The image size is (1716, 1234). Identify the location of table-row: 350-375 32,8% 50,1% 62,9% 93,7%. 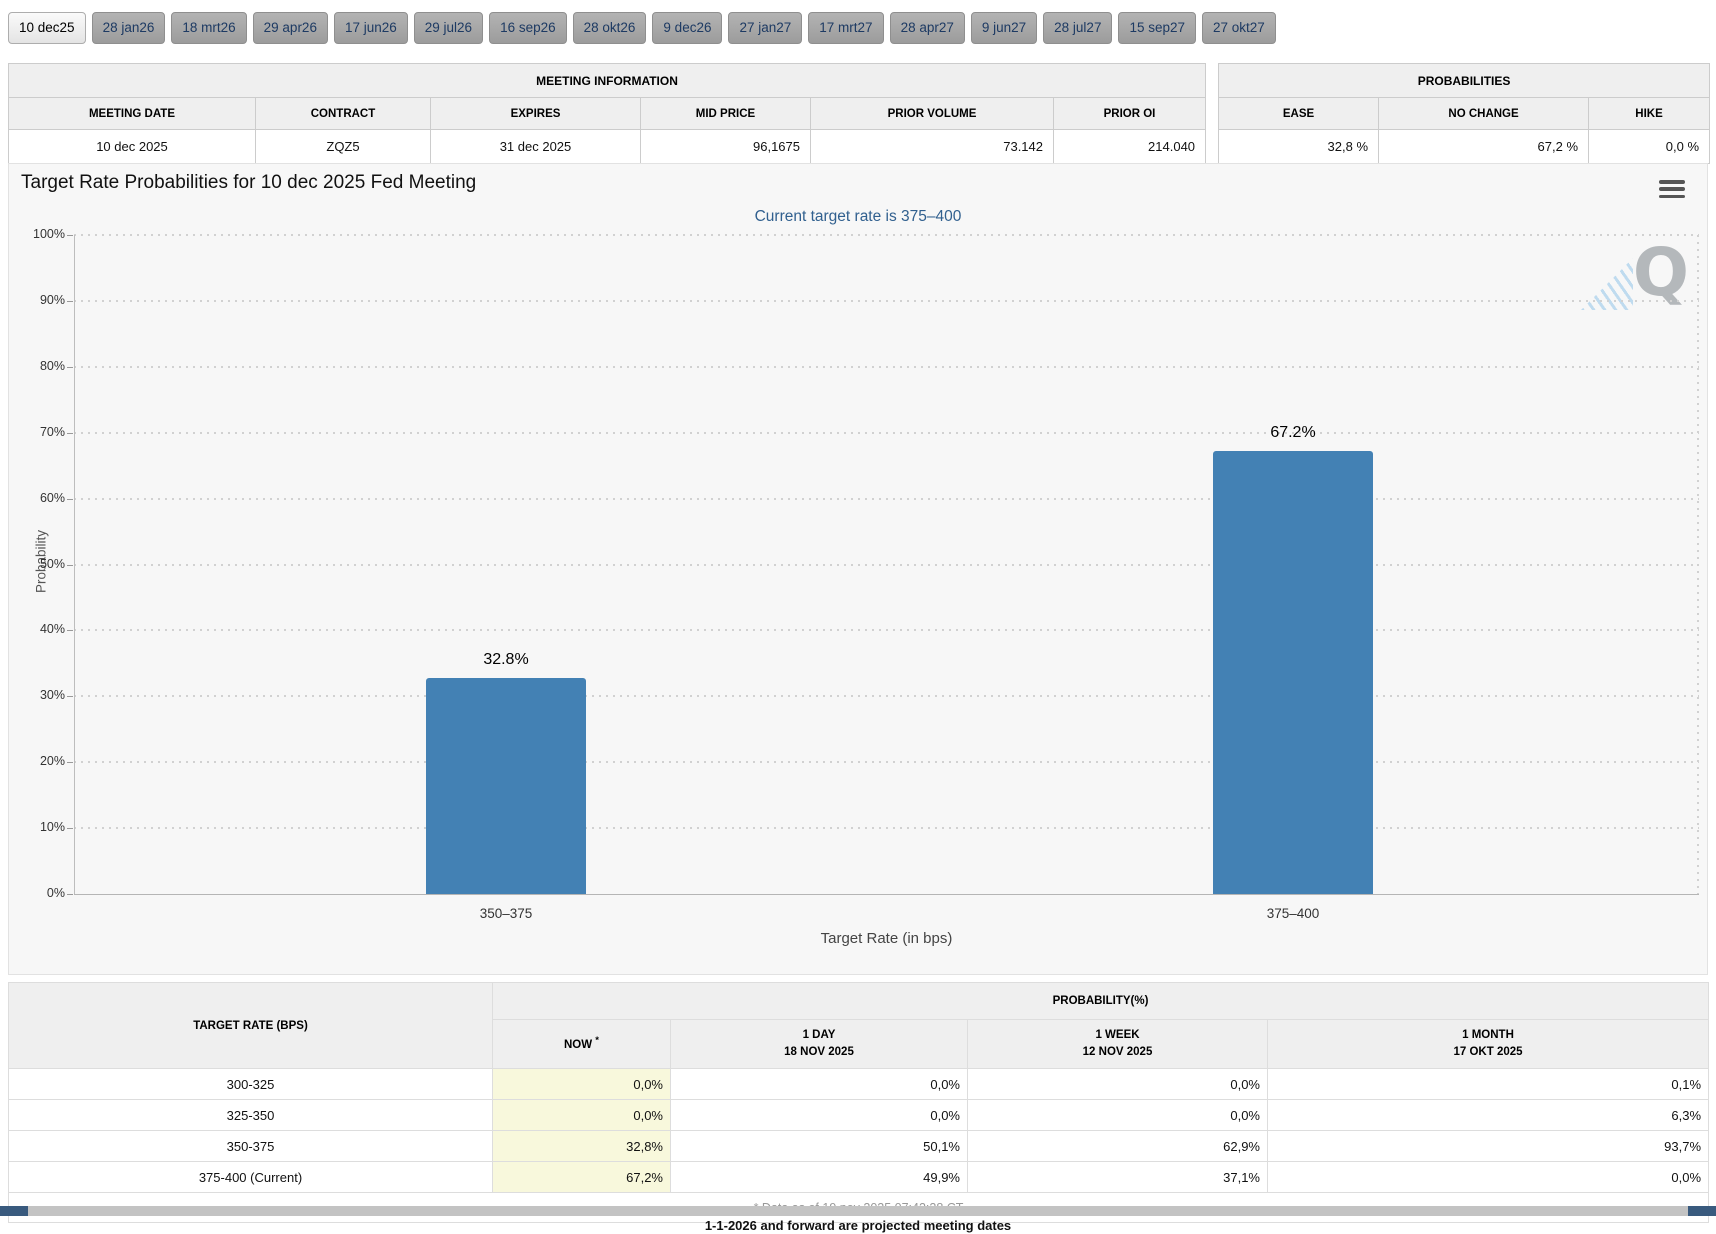
(859, 1146).